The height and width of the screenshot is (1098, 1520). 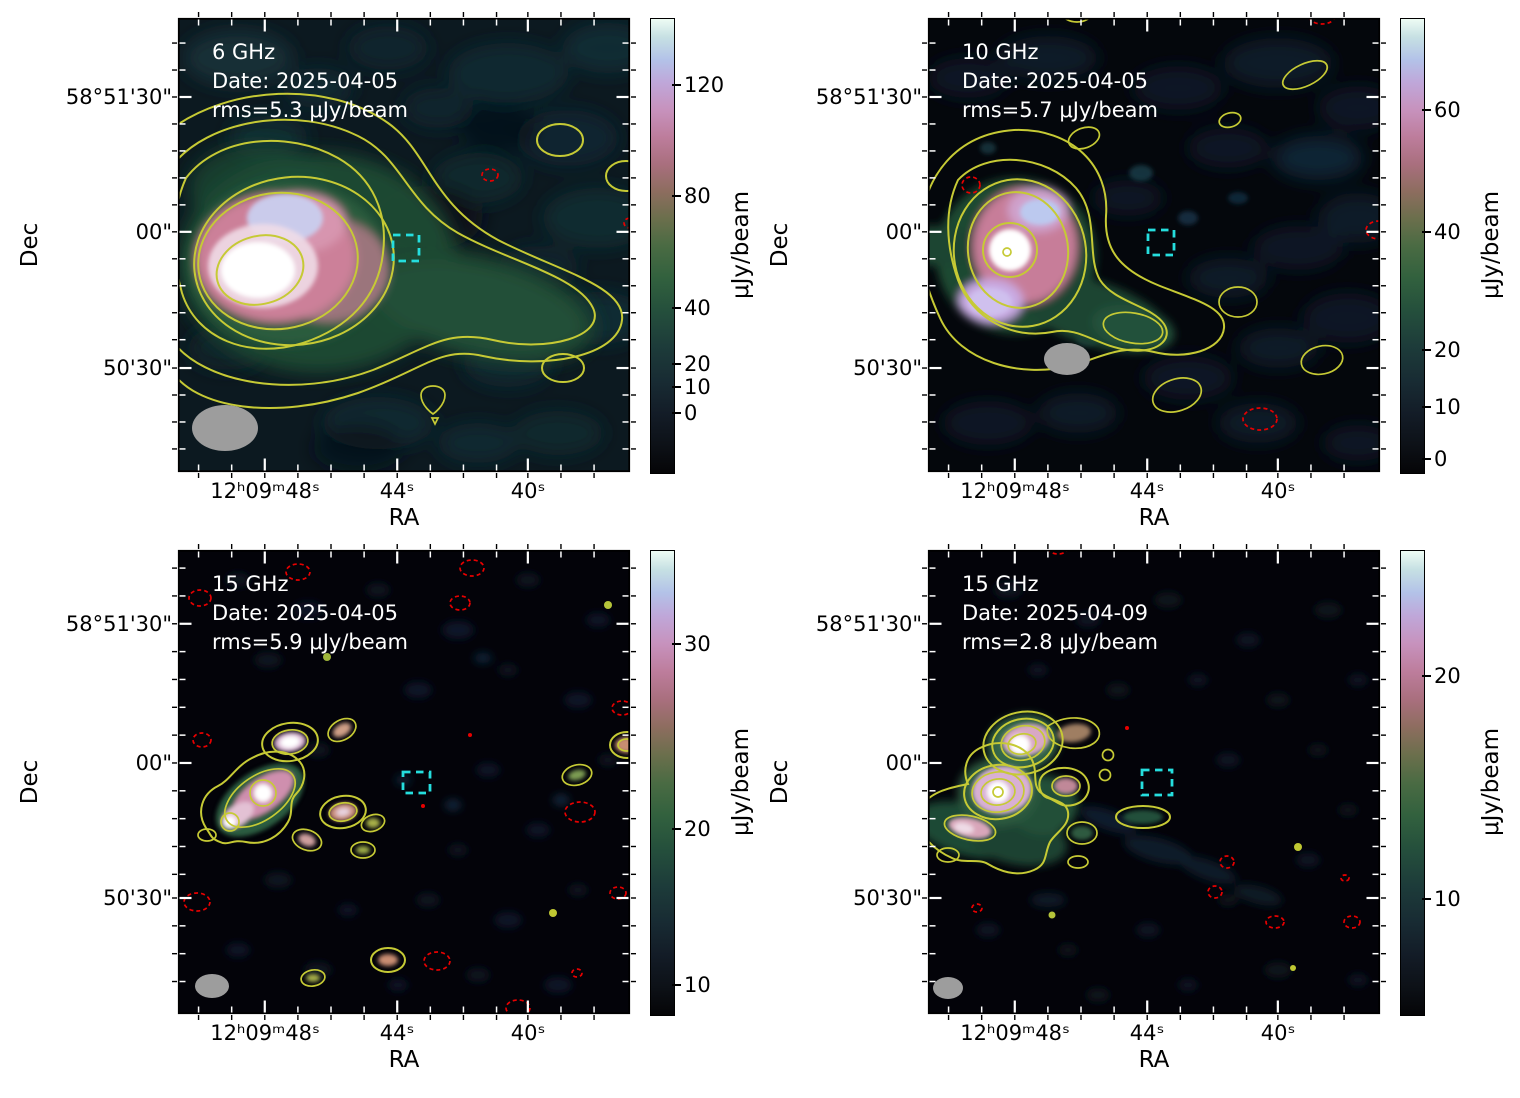 What do you see at coordinates (1430, 246) in the screenshot?
I see `colorbar-10ghz: 60 40 20 10 0` at bounding box center [1430, 246].